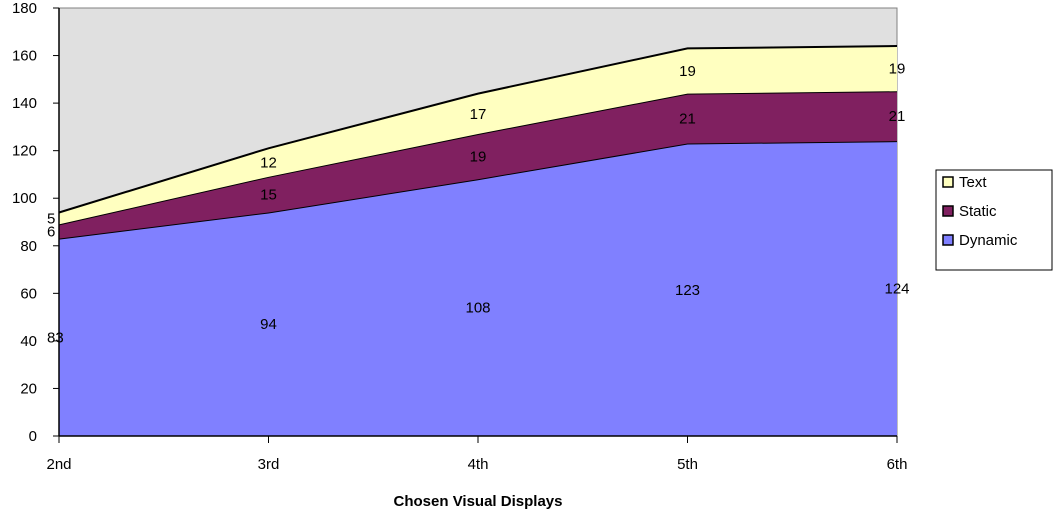  I want to click on legend-box, so click(994, 220).